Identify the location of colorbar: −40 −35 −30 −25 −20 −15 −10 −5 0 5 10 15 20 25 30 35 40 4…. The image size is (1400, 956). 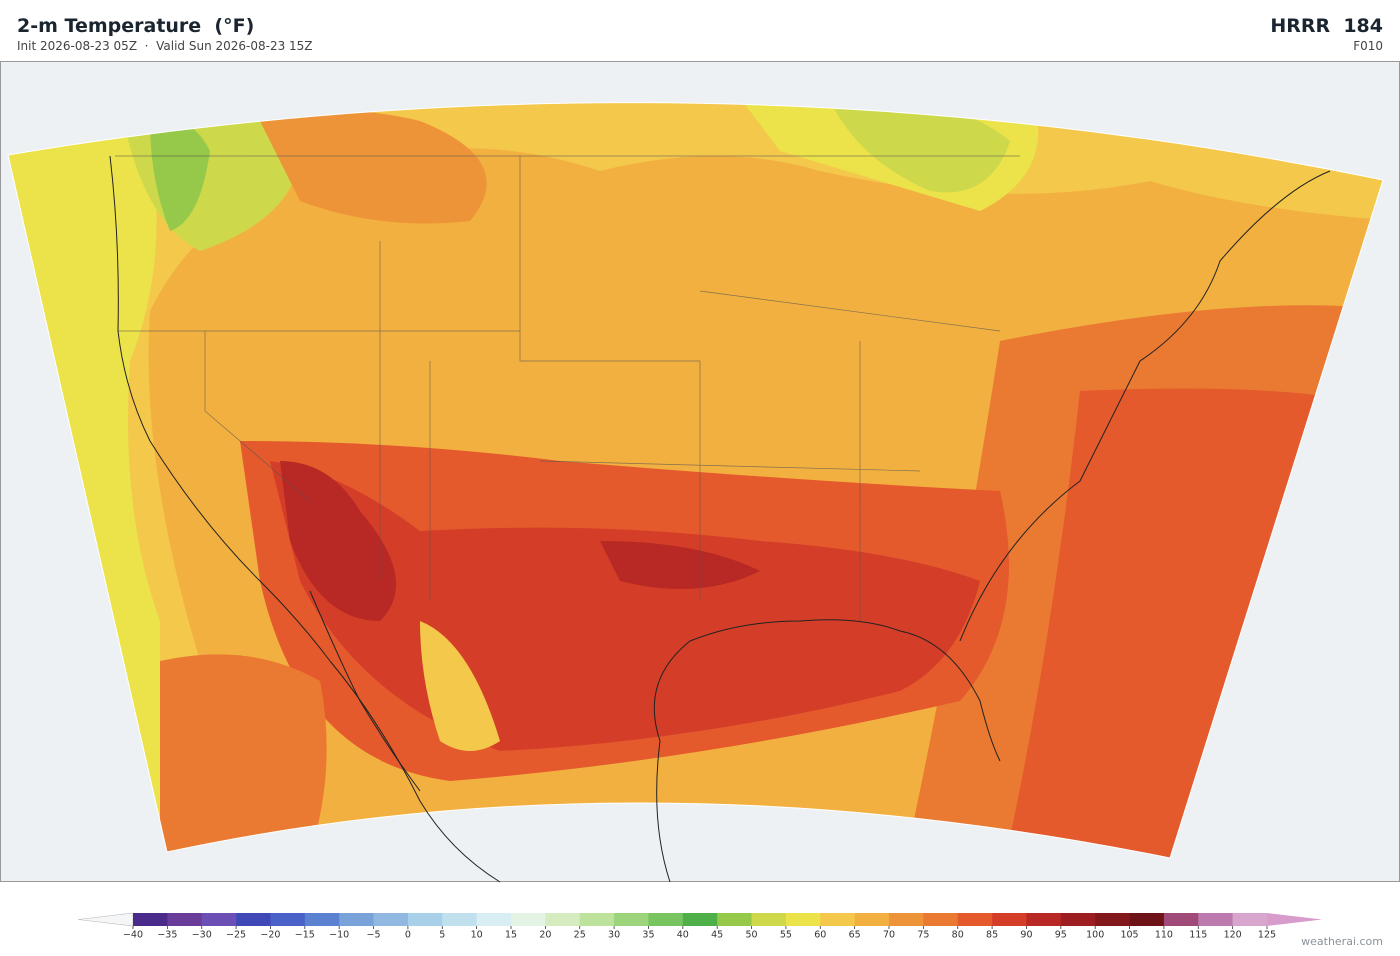
(699, 926).